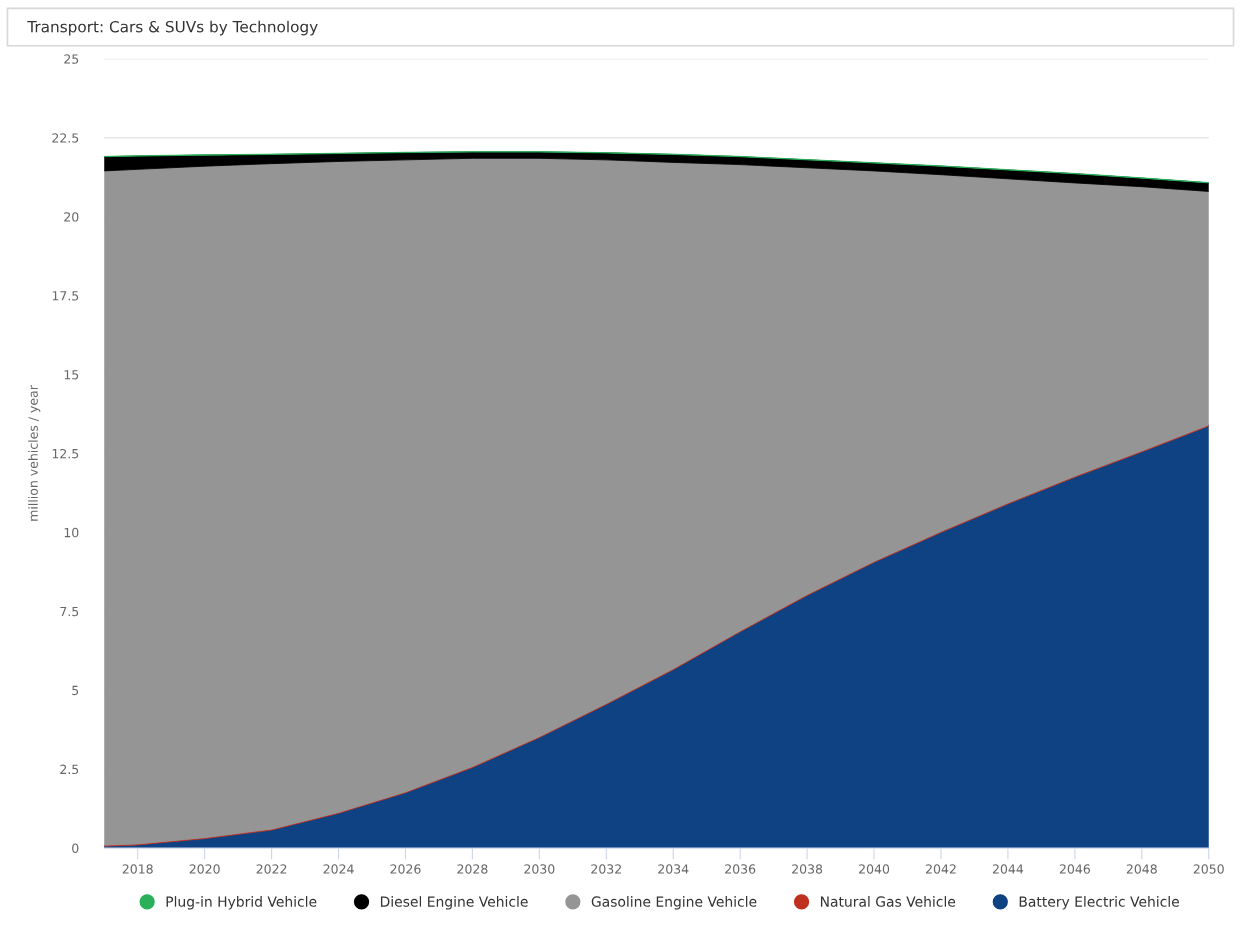 Image resolution: width=1241 pixels, height=934 pixels. What do you see at coordinates (606, 869) in the screenshot?
I see `x-tick-label: 2032` at bounding box center [606, 869].